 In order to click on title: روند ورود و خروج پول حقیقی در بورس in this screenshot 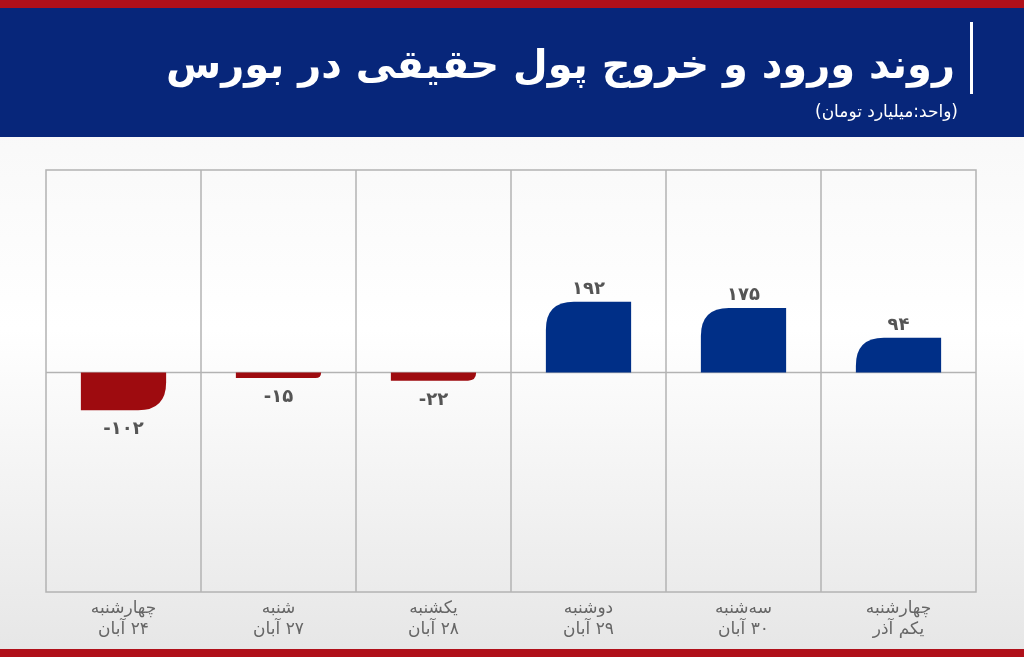, I will do `click(560, 64)`.